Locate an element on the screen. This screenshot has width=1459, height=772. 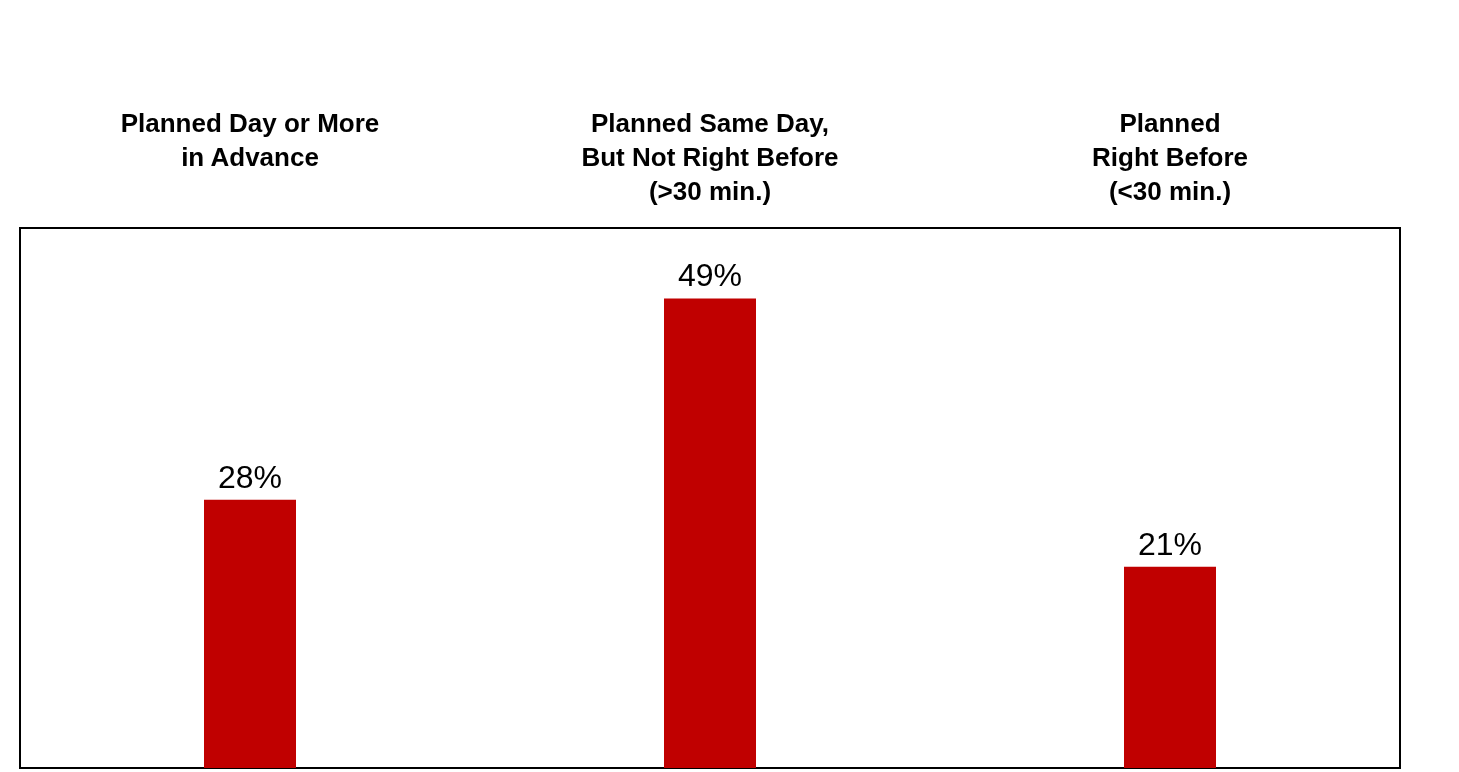
data-label: 49% is located at coordinates (710, 275).